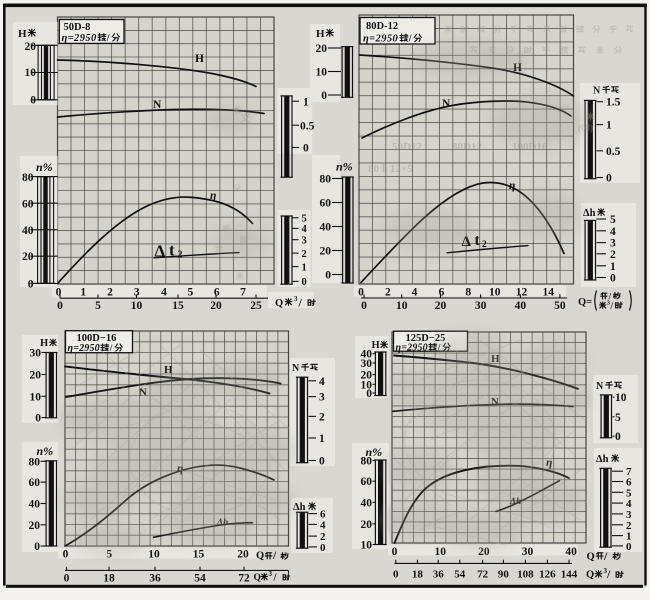 Image resolution: width=650 pixels, height=600 pixels. Describe the element at coordinates (382, 26) in the screenshot. I see `svg-text: 80D-12` at that location.